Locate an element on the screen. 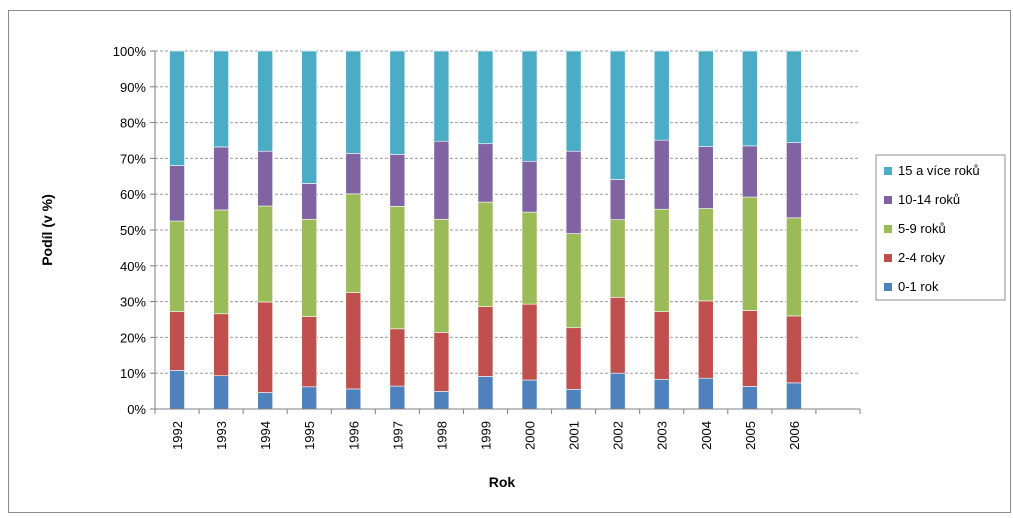 The width and height of the screenshot is (1013, 518). y-tick-labels: 0% 10% 20% 30% 40% 50% 60% 70% 80% 90% 100% is located at coordinates (130, 230).